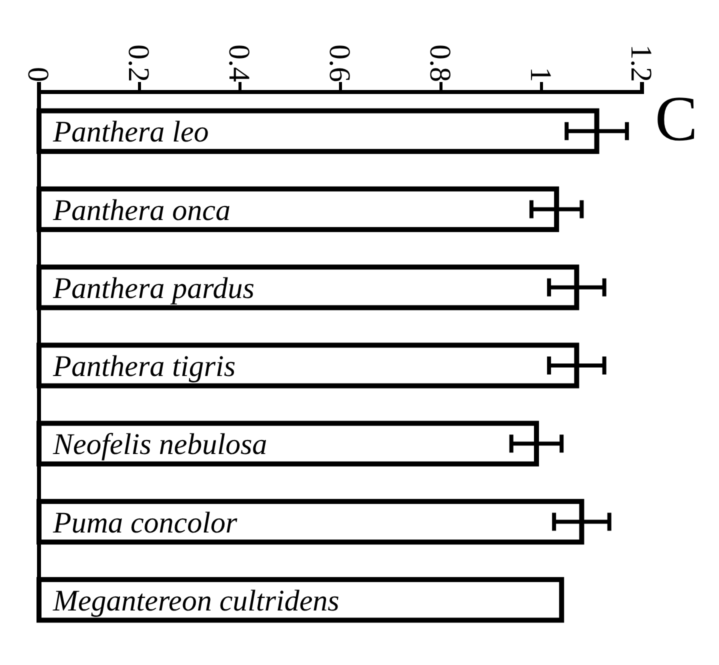 This screenshot has height=665, width=719. What do you see at coordinates (239, 63) in the screenshot?
I see `x-tick-label: 0.4` at bounding box center [239, 63].